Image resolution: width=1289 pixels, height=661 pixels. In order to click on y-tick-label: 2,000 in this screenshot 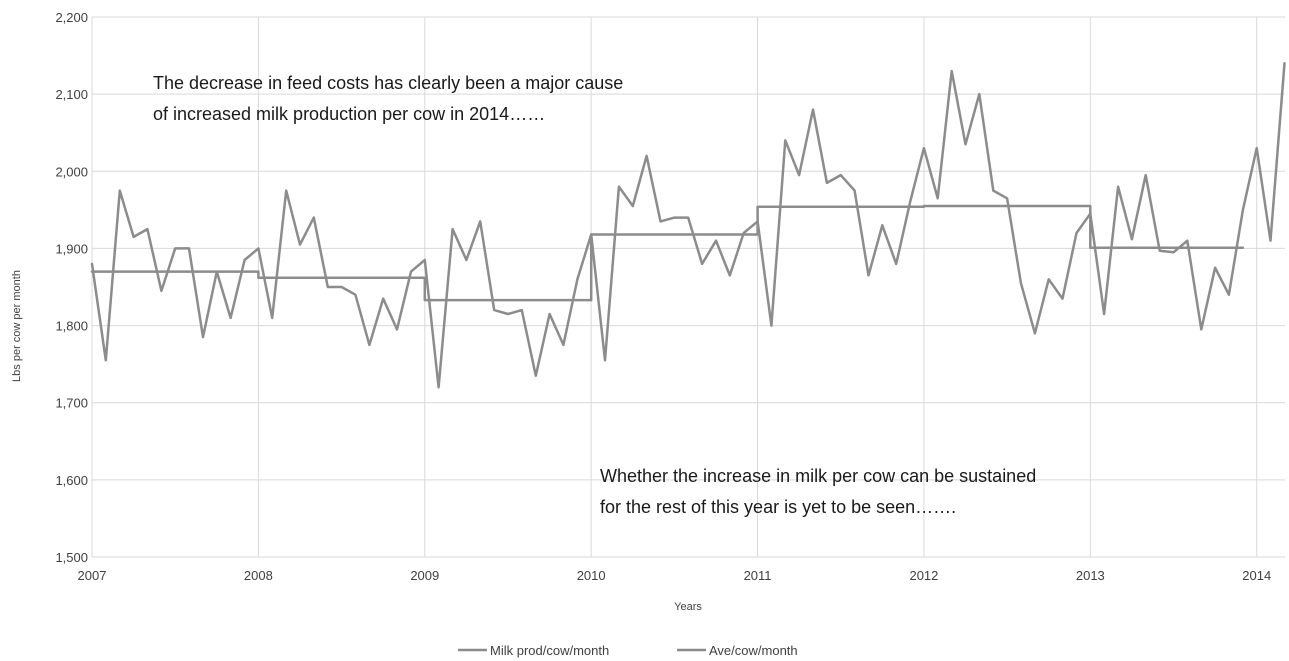, I will do `click(71, 171)`.